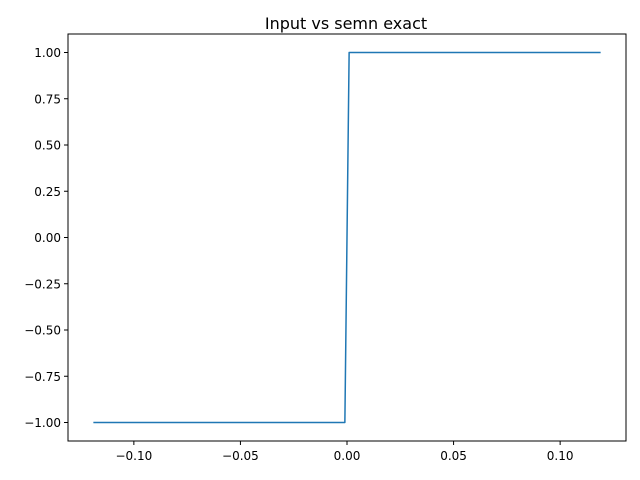 The height and width of the screenshot is (480, 640). What do you see at coordinates (47, 99) in the screenshot?
I see `y-tick-label: 0.75` at bounding box center [47, 99].